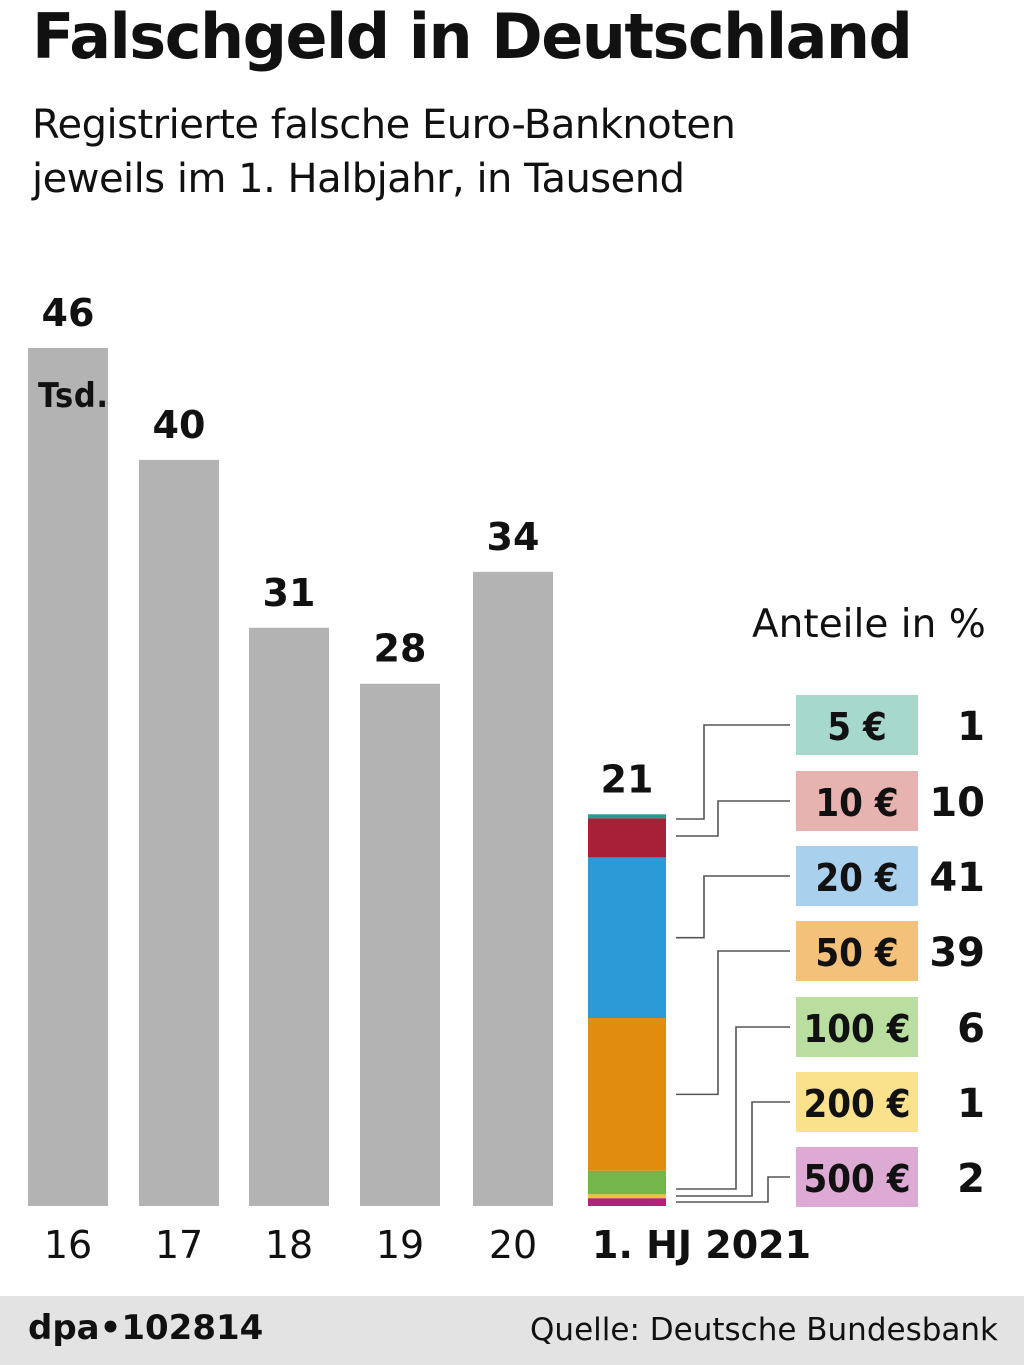 This screenshot has width=1024, height=1365. What do you see at coordinates (627, 816) in the screenshot?
I see `stack-segment-5-euro` at bounding box center [627, 816].